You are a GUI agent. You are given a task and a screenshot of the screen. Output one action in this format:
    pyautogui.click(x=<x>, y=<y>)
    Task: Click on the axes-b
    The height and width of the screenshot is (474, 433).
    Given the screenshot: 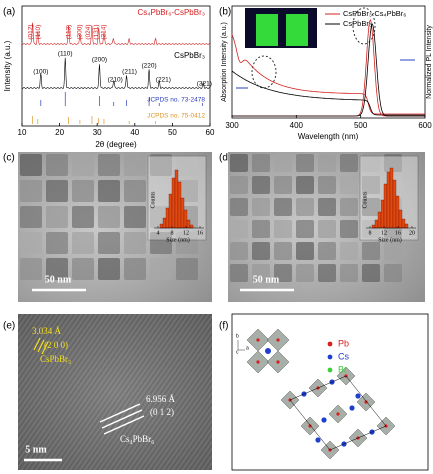 What is the action you would take?
    pyautogui.click(x=328, y=62)
    